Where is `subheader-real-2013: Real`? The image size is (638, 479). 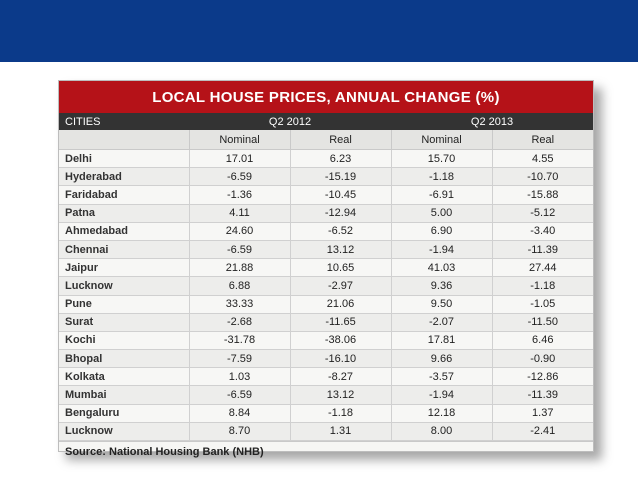 subheader-real-2013: Real is located at coordinates (542, 140).